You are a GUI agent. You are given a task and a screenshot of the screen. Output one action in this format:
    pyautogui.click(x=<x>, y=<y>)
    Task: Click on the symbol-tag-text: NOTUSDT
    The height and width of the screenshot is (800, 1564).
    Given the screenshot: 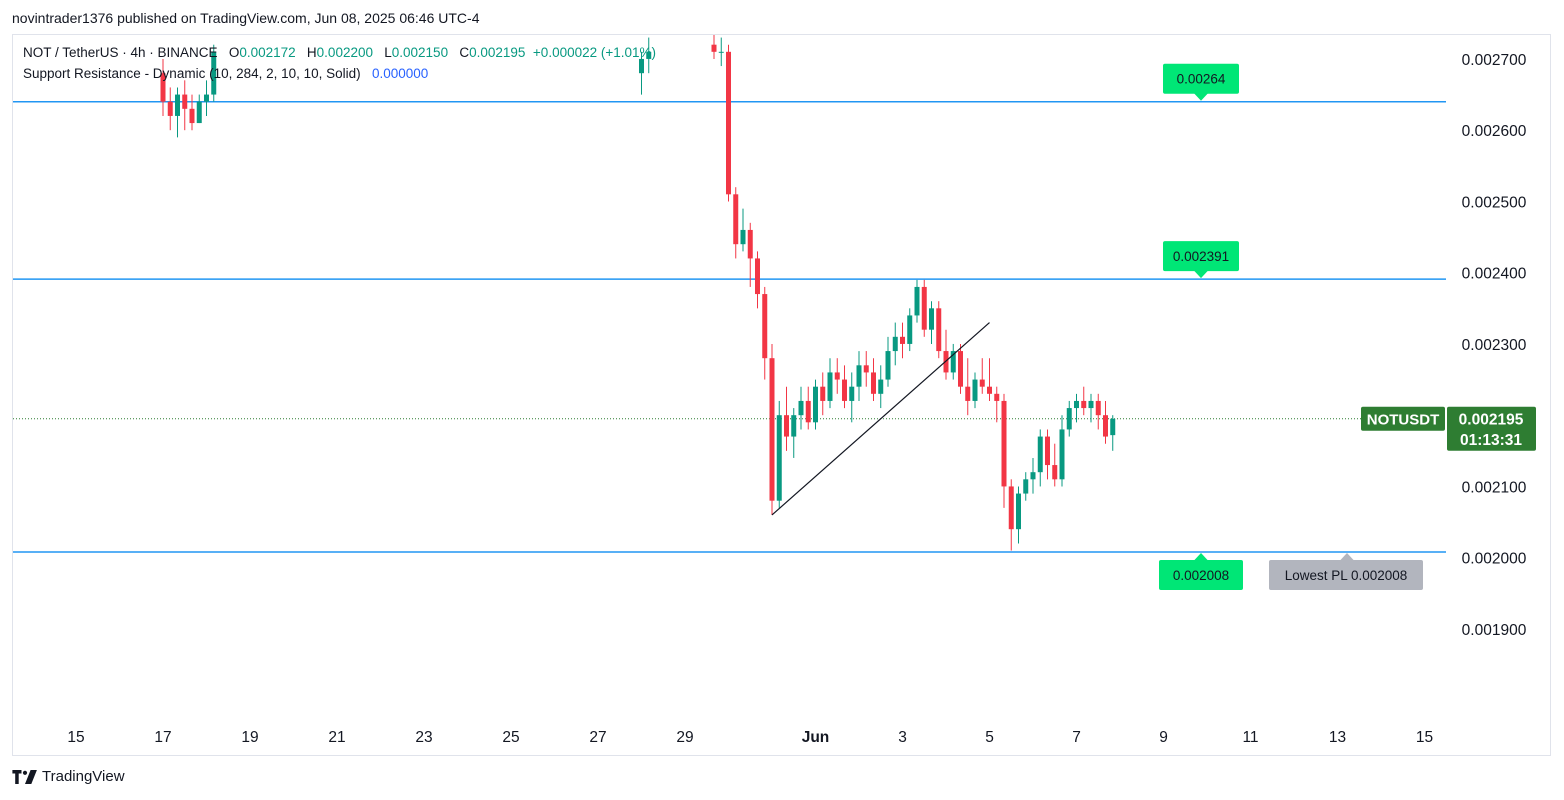 What is the action you would take?
    pyautogui.click(x=1403, y=419)
    